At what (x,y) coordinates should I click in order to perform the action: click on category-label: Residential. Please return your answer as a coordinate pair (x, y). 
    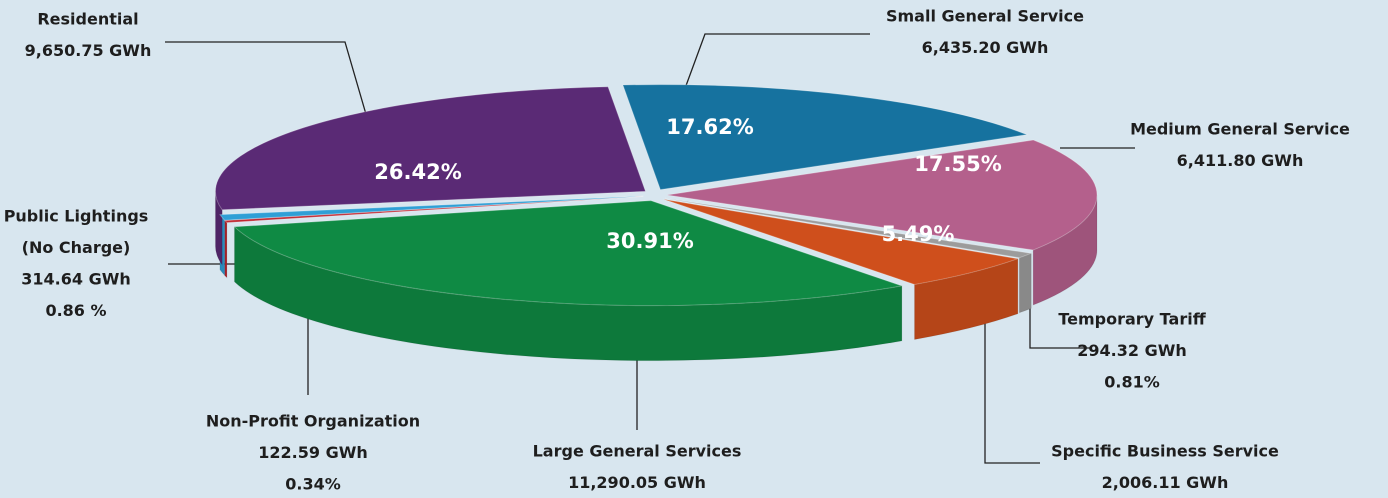
    Looking at the image, I should click on (87, 19).